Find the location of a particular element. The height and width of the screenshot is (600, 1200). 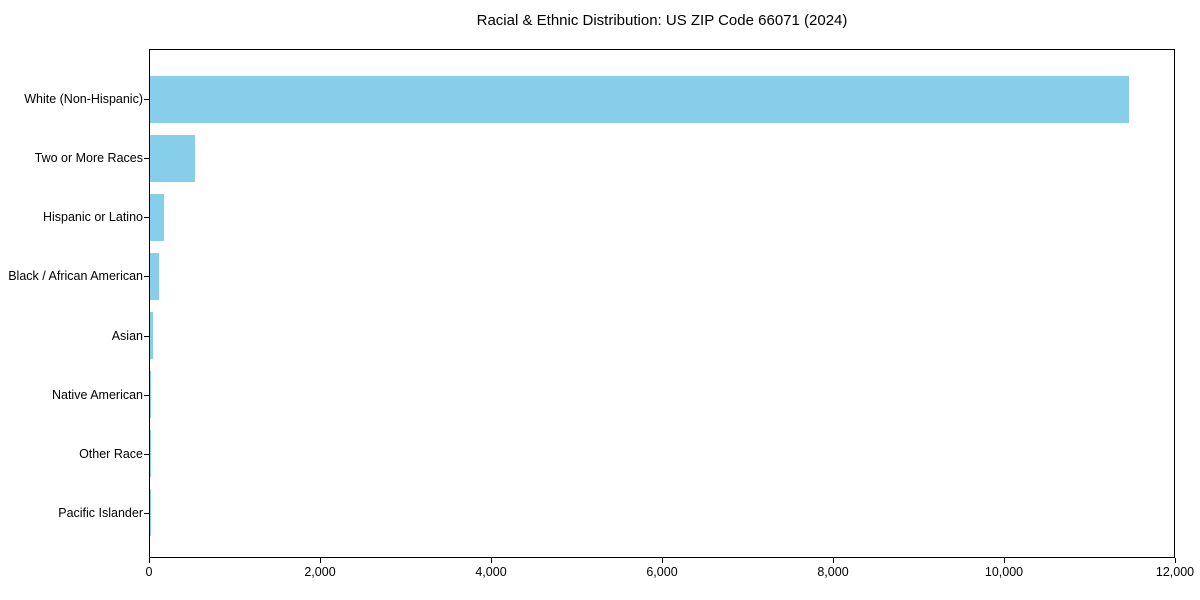

x-tick-label: 4,000 is located at coordinates (491, 572).